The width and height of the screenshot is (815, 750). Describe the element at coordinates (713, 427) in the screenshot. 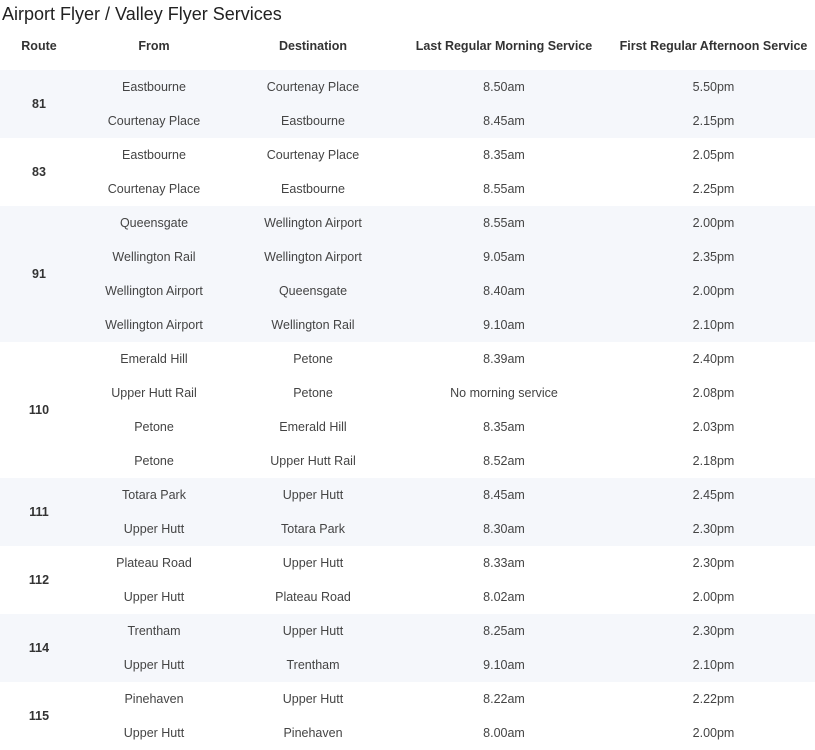

I see `afternoon-cell: 2.03pm` at that location.